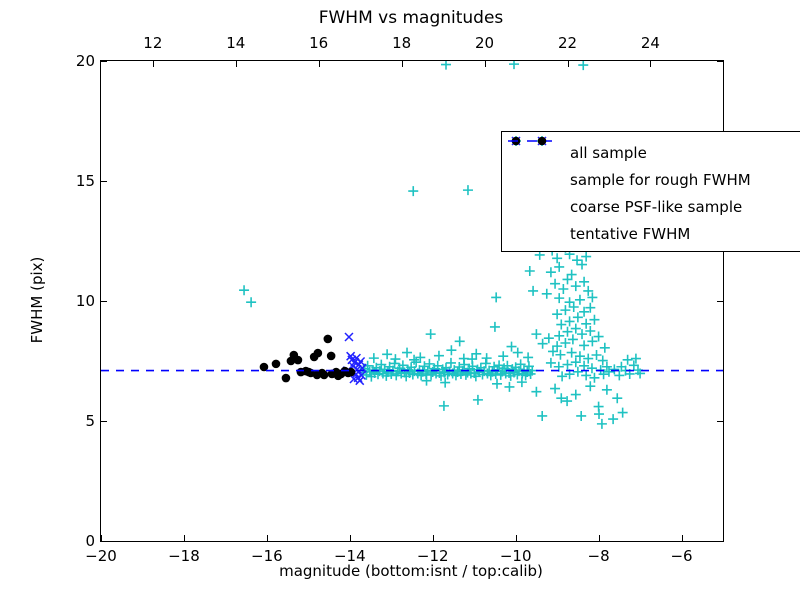  What do you see at coordinates (90, 421) in the screenshot?
I see `y-tick-label: 5` at bounding box center [90, 421].